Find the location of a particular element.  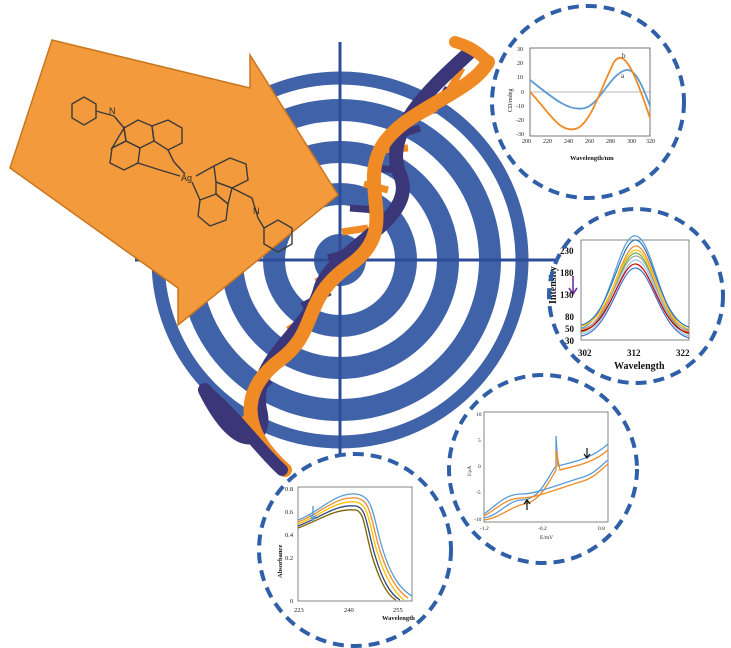

fl-xtick-2: 322 is located at coordinates (683, 353).